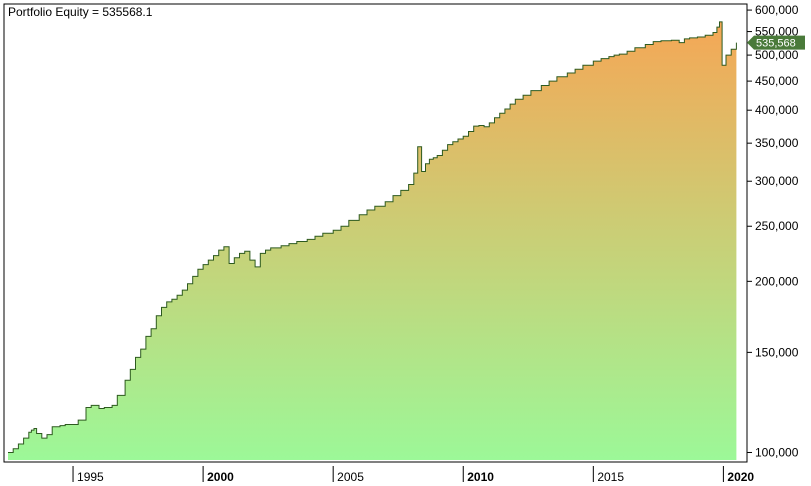 This screenshot has width=811, height=486. What do you see at coordinates (413, 475) in the screenshot?
I see `x-axis: 1995 2000 2005 2010 2015 2020` at bounding box center [413, 475].